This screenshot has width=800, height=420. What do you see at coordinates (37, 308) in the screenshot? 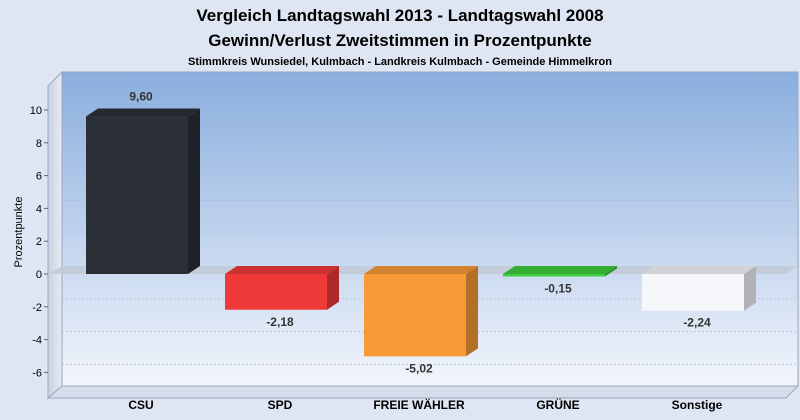
I see `y-tick-label: -2` at bounding box center [37, 308].